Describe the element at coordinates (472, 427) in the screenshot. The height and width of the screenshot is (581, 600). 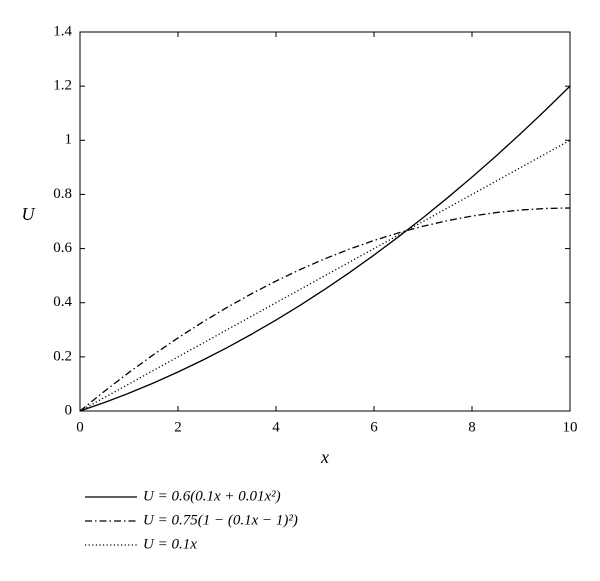
I see `x-tick-label: 8` at that location.